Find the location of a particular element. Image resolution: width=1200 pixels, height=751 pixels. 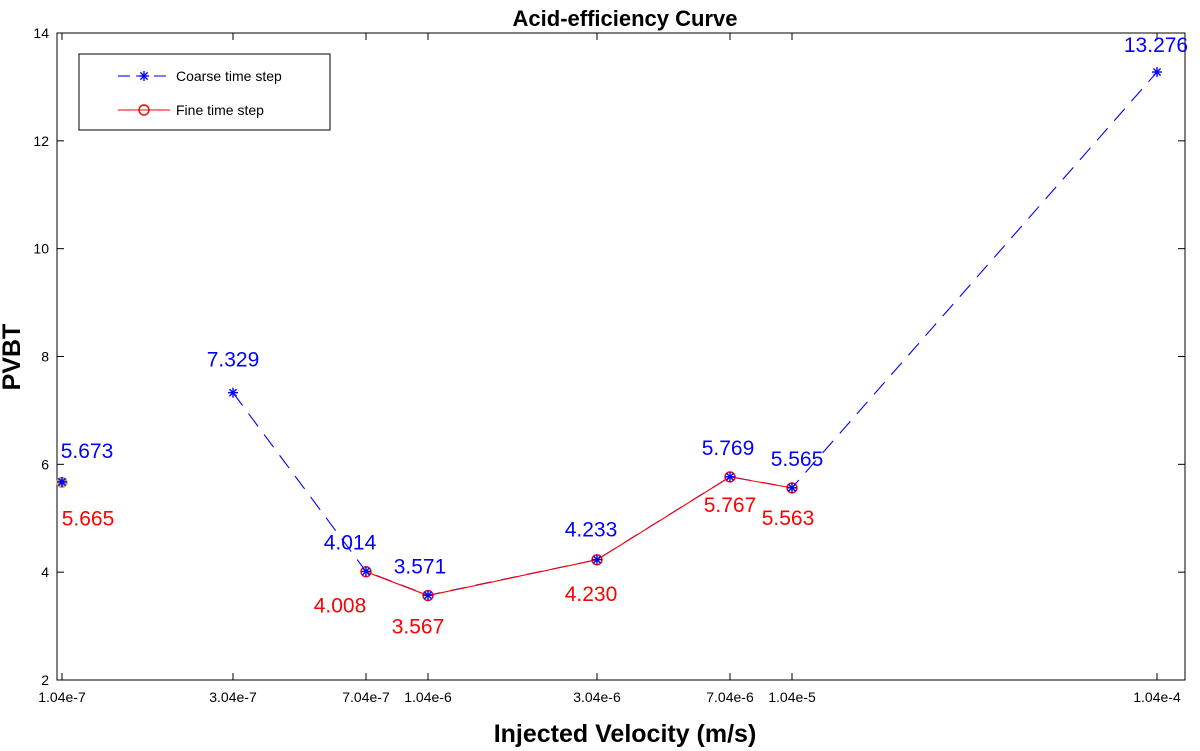

coarse-data-label: 5.565 is located at coordinates (797, 459).